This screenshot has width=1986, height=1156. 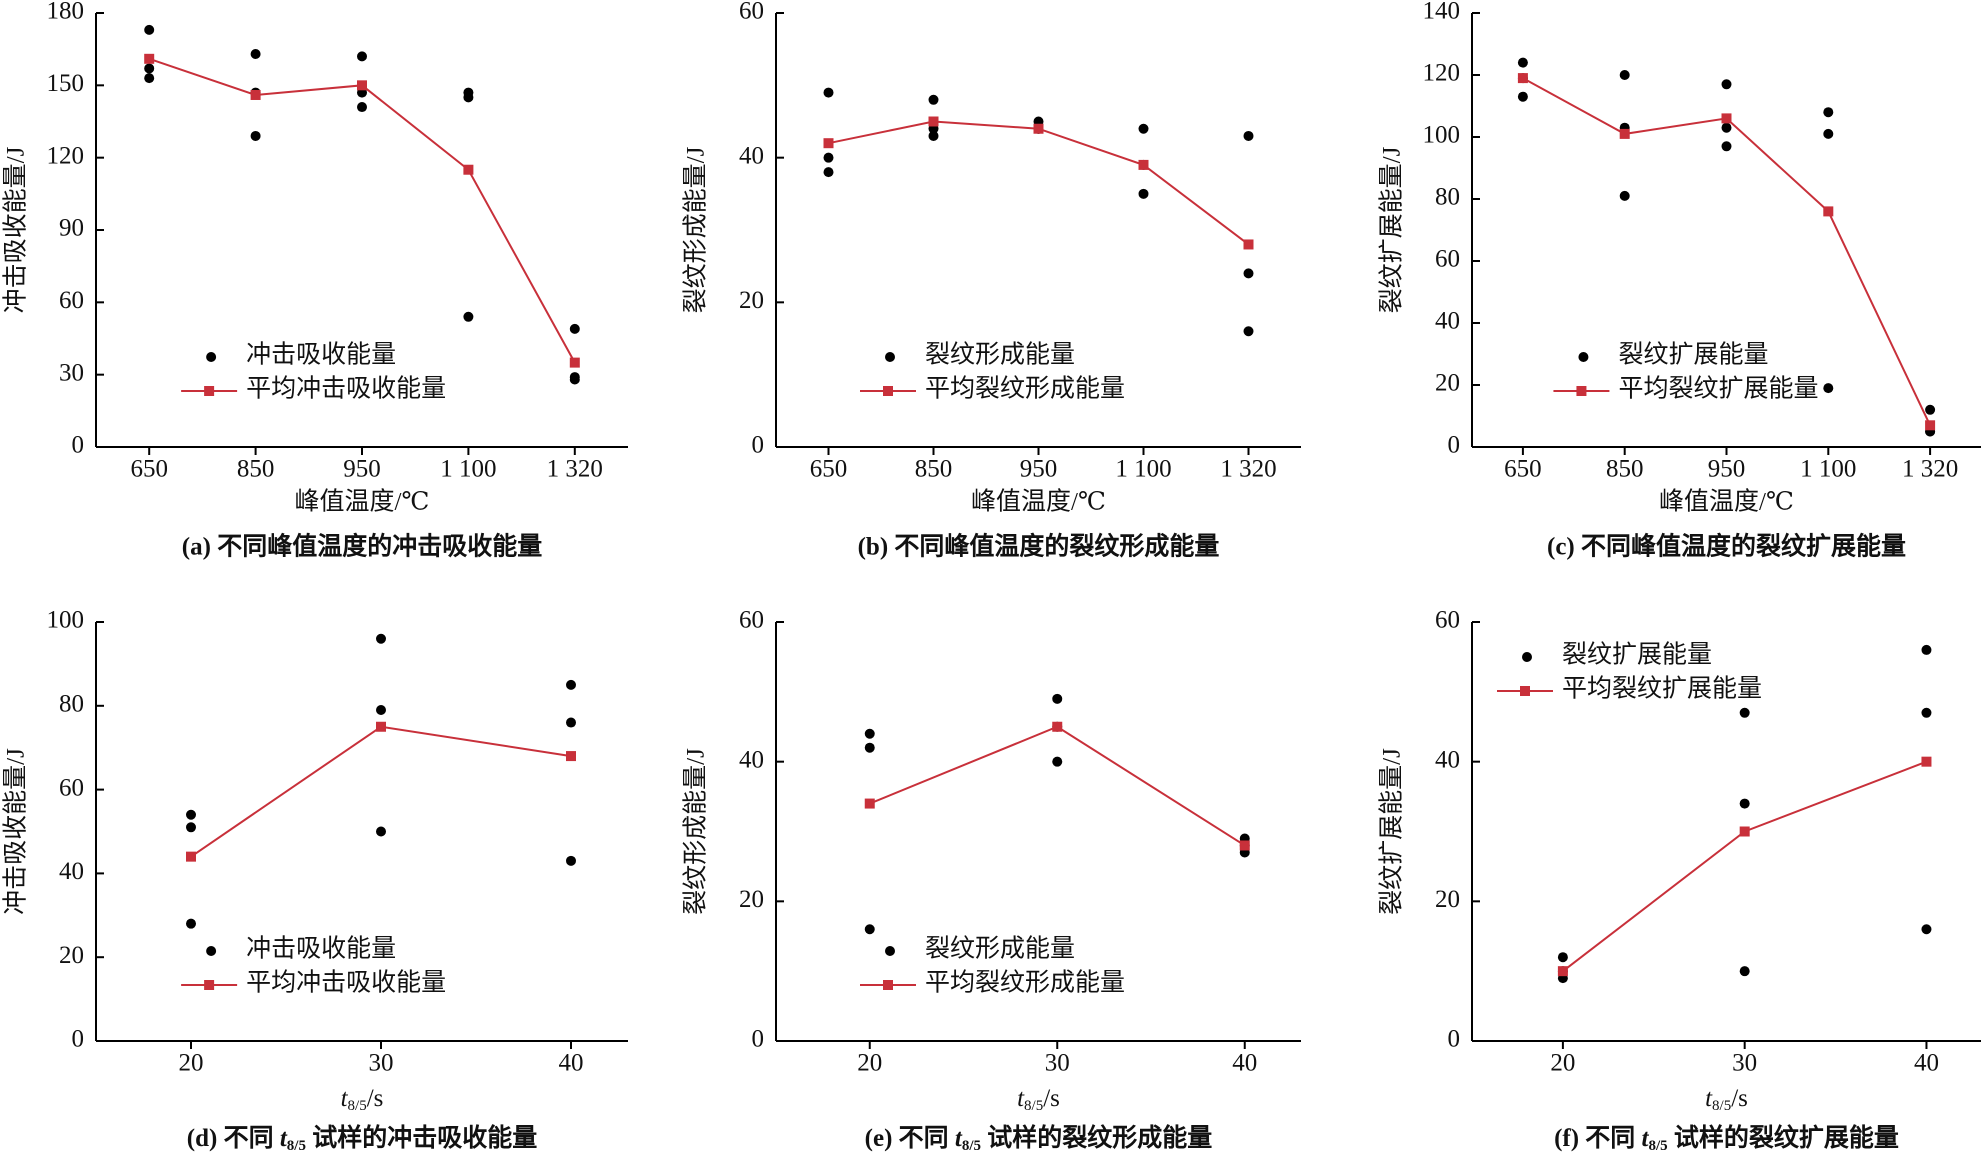 What do you see at coordinates (934, 469) in the screenshot?
I see `x-tick-label: 850` at bounding box center [934, 469].